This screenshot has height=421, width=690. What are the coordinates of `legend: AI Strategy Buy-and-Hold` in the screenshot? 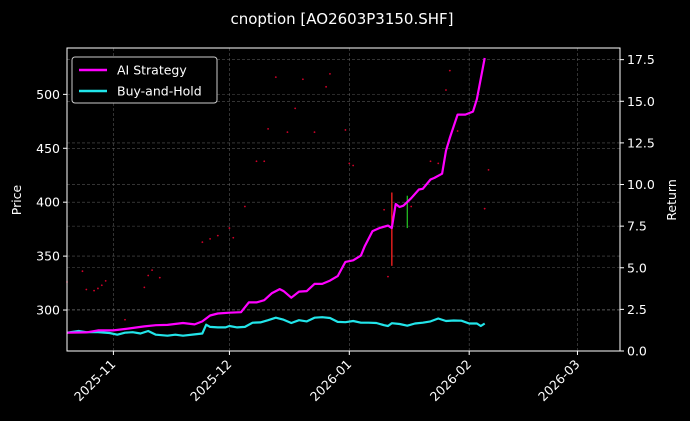 It's located at (144, 80).